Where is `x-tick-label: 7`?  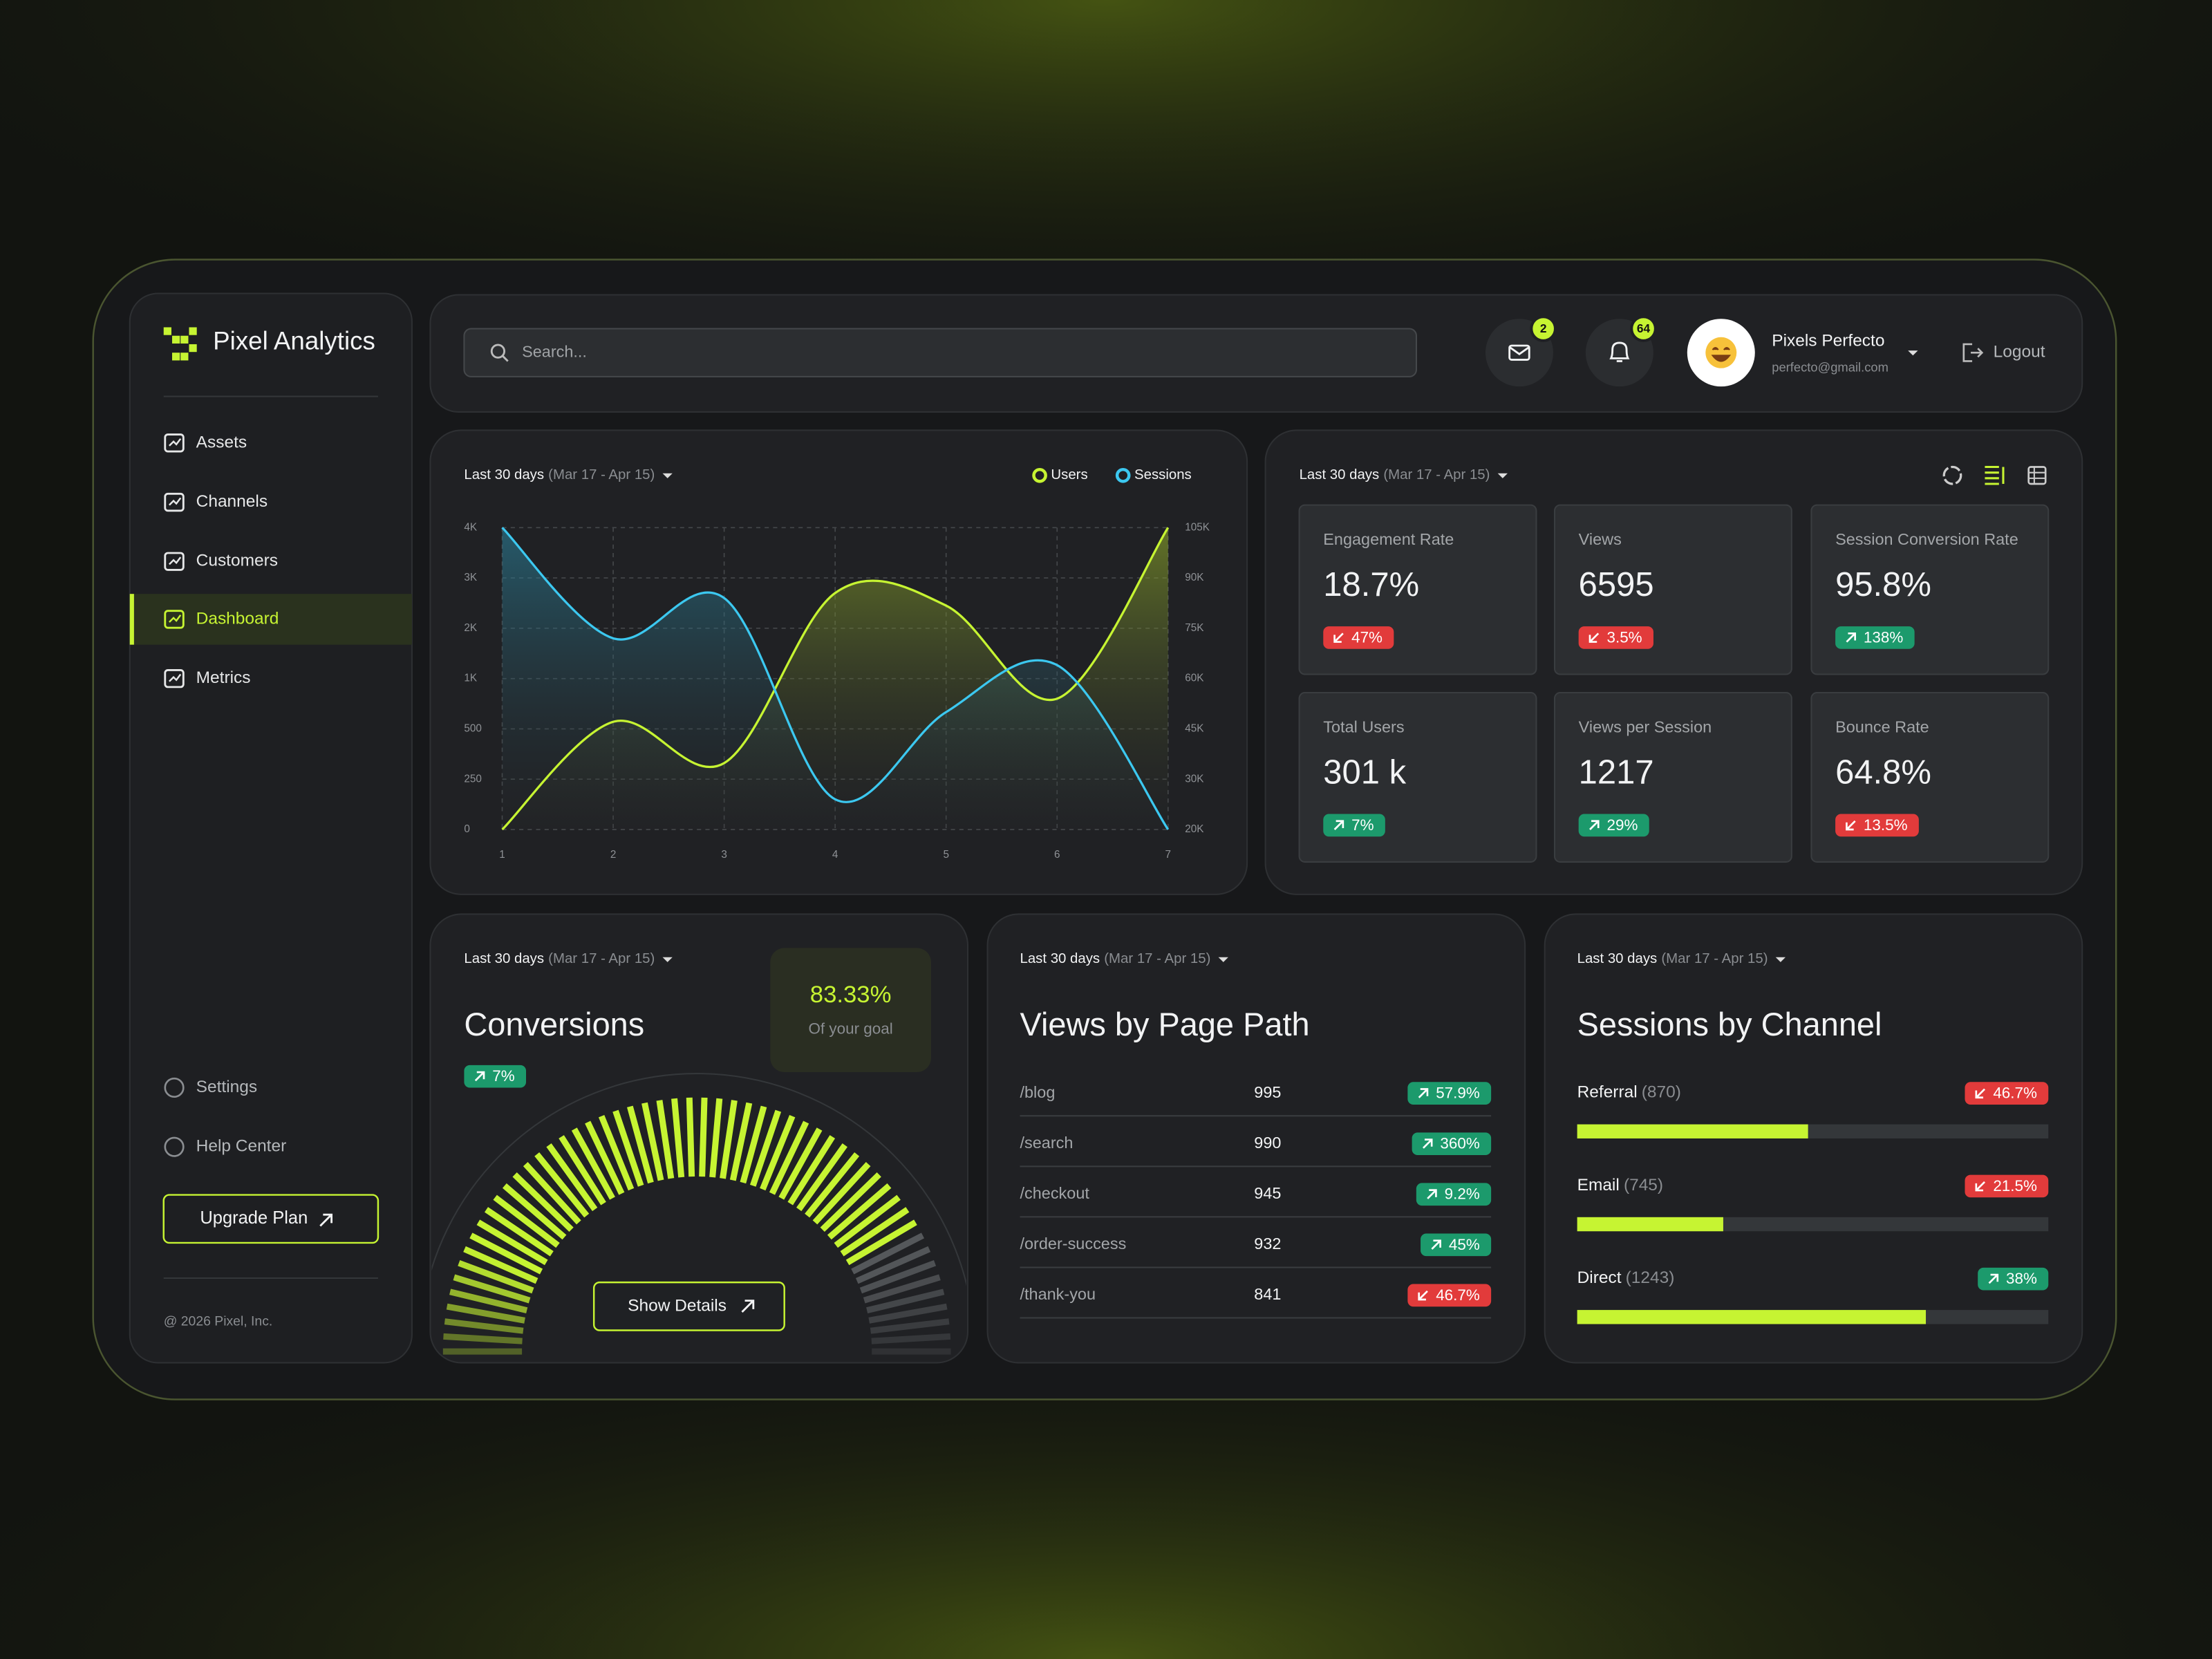 x-tick-label: 7 is located at coordinates (1168, 855).